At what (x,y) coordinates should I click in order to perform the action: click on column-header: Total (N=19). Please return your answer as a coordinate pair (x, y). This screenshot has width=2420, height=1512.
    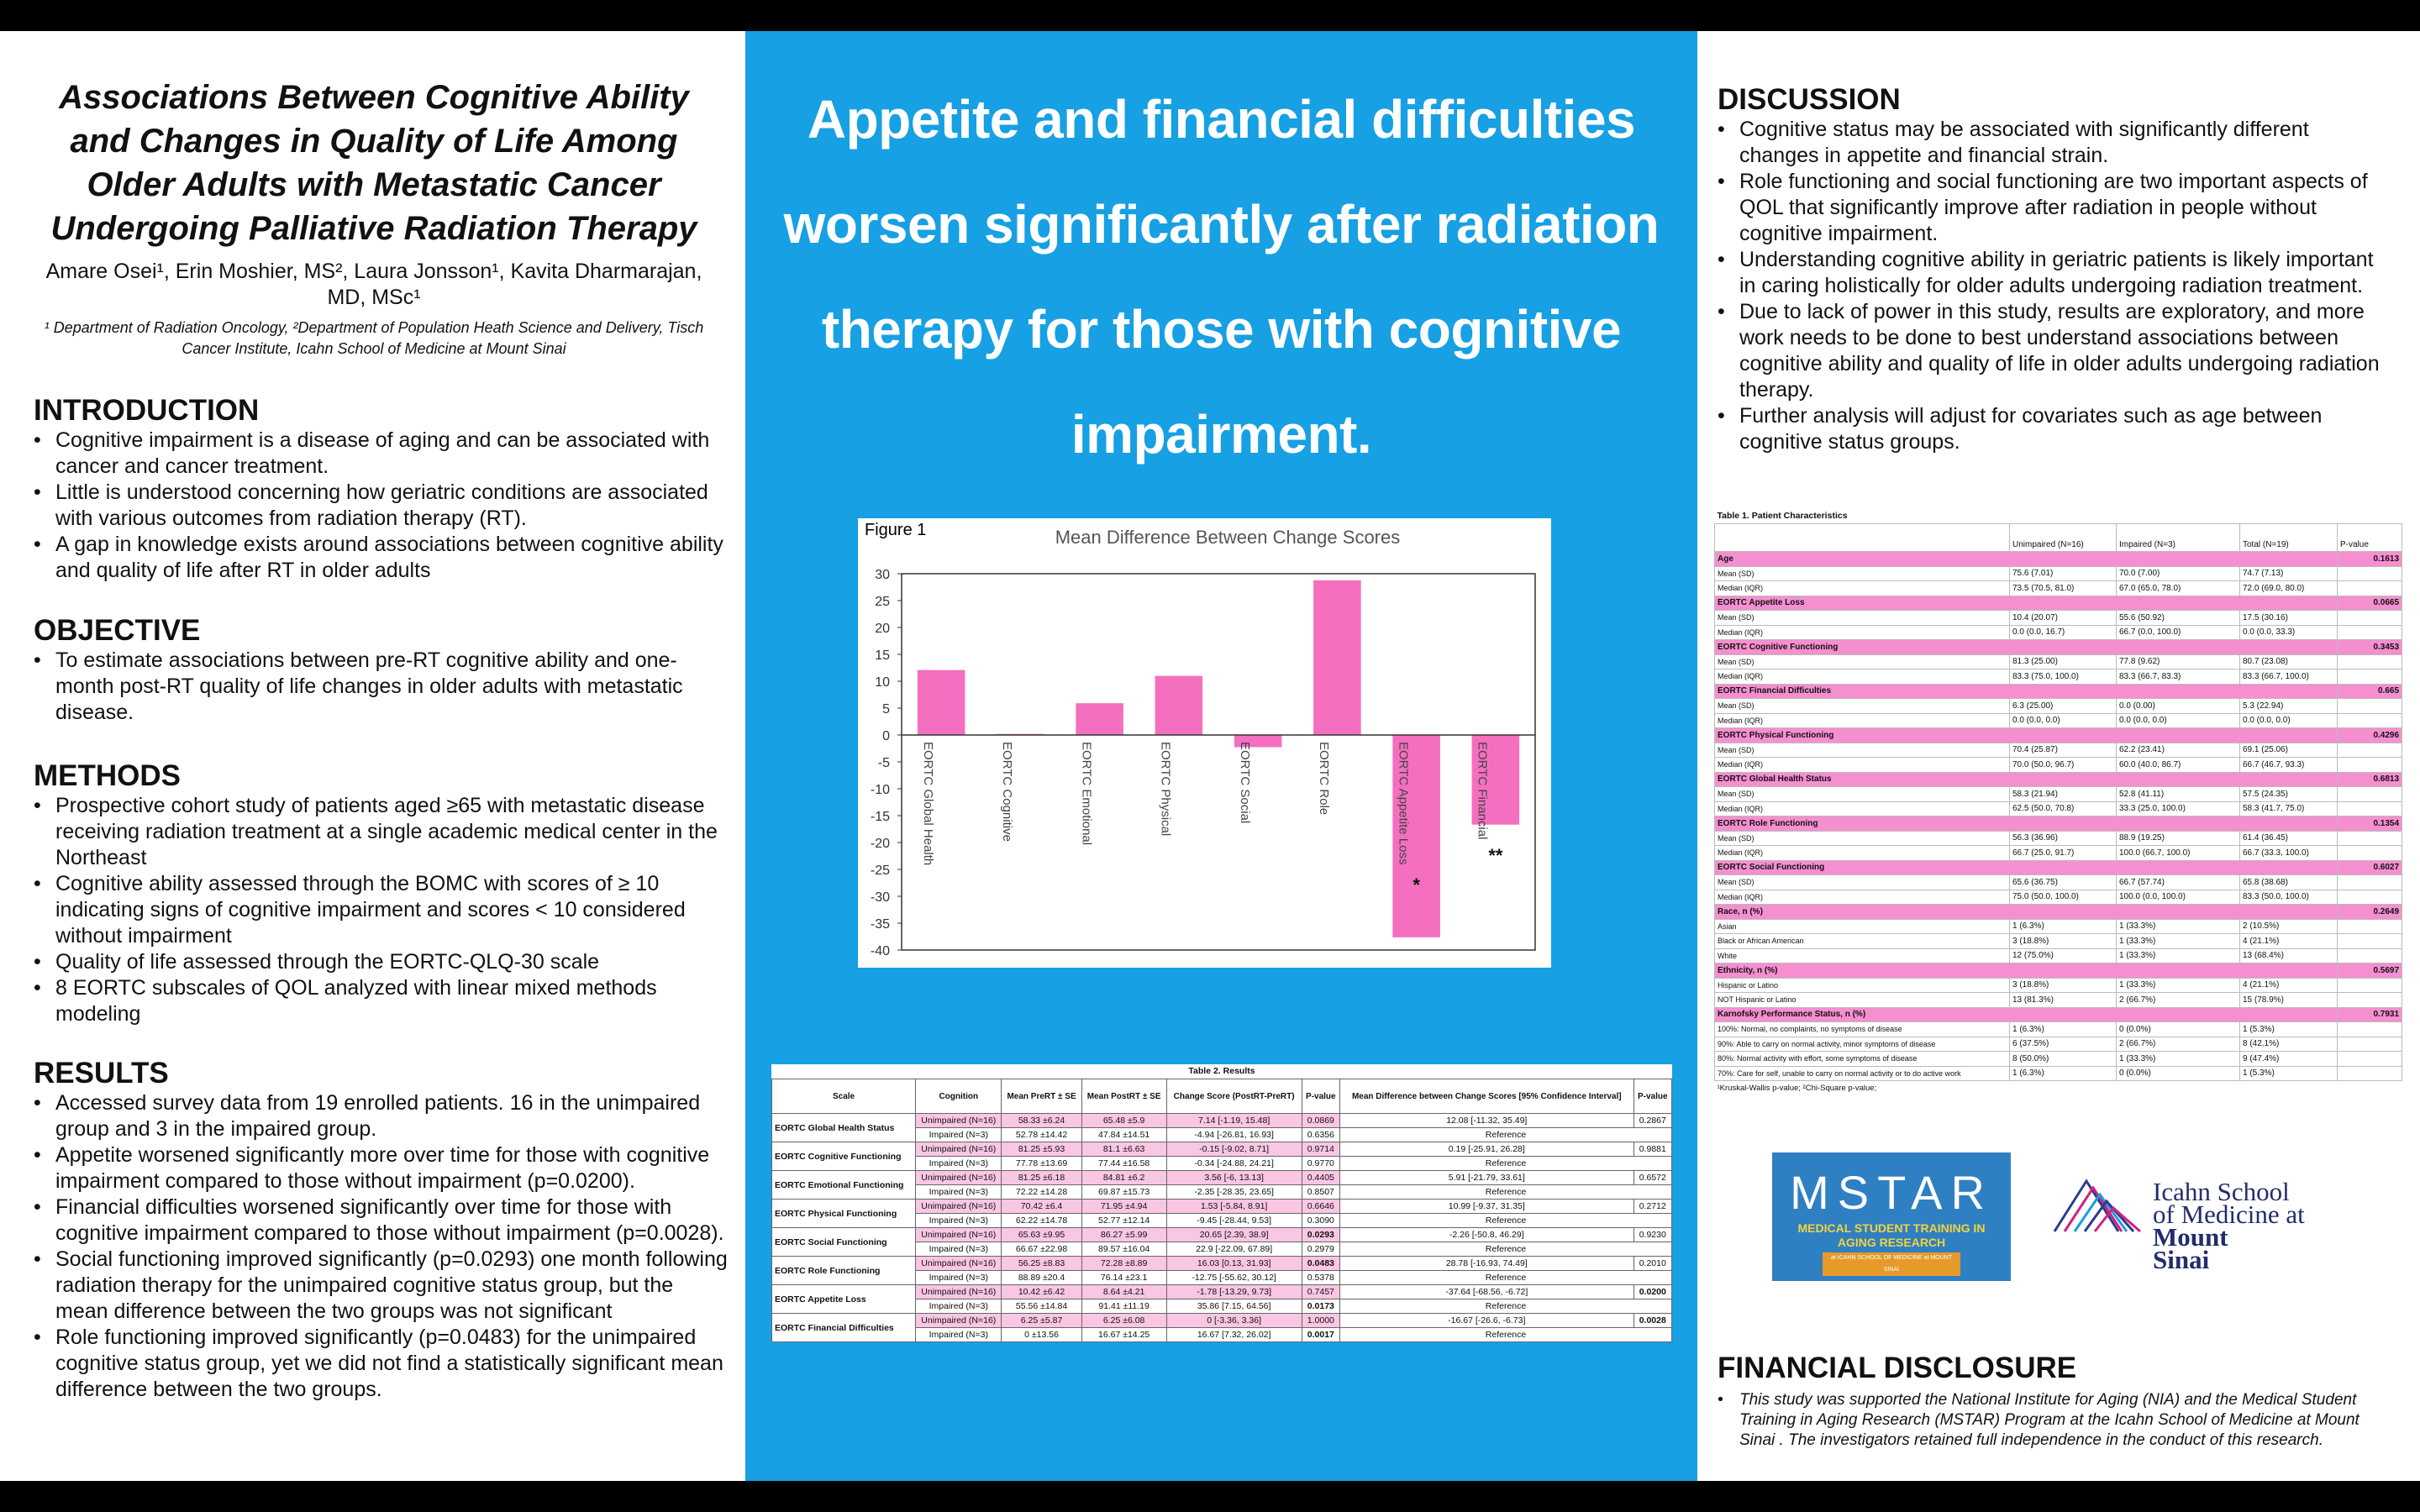
    Looking at the image, I should click on (2288, 537).